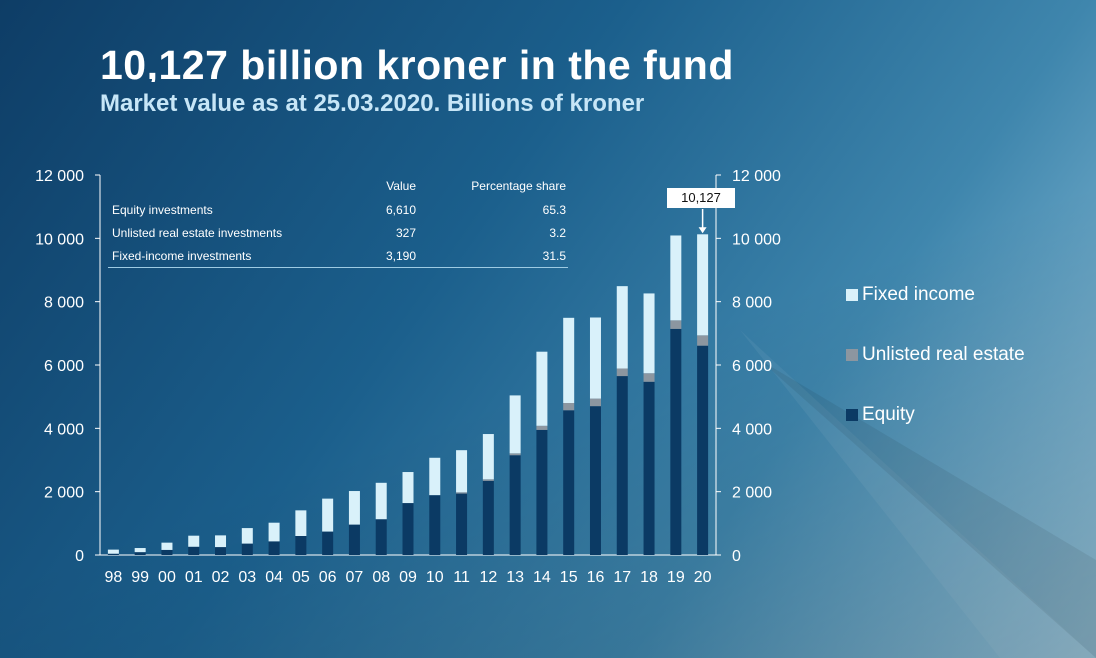 The width and height of the screenshot is (1096, 658). What do you see at coordinates (247, 577) in the screenshot?
I see `x-tick-label: 03` at bounding box center [247, 577].